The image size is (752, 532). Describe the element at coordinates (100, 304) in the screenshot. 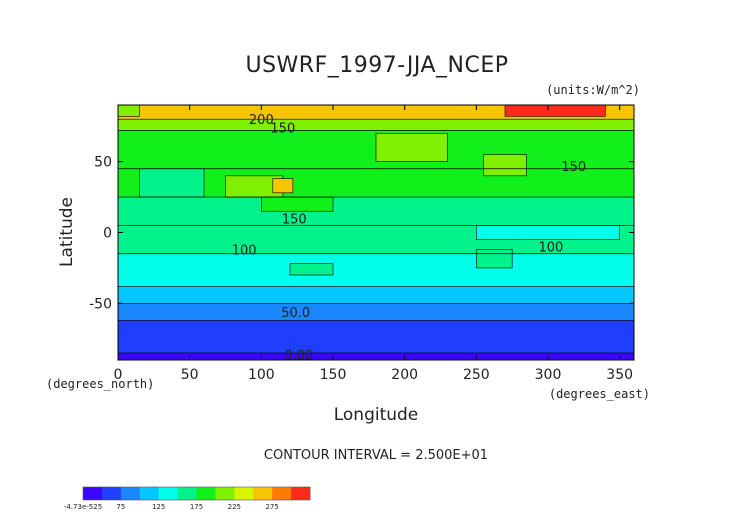

I see `y-tick-label: -50` at that location.